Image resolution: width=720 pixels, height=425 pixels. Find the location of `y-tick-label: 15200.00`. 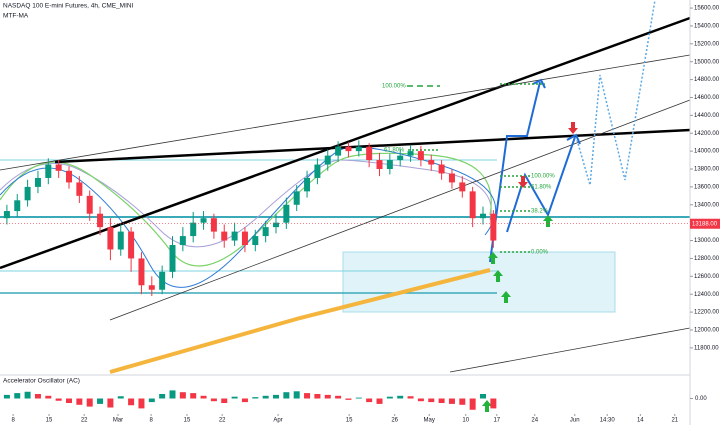

y-tick-label: 15200.00 is located at coordinates (707, 44).